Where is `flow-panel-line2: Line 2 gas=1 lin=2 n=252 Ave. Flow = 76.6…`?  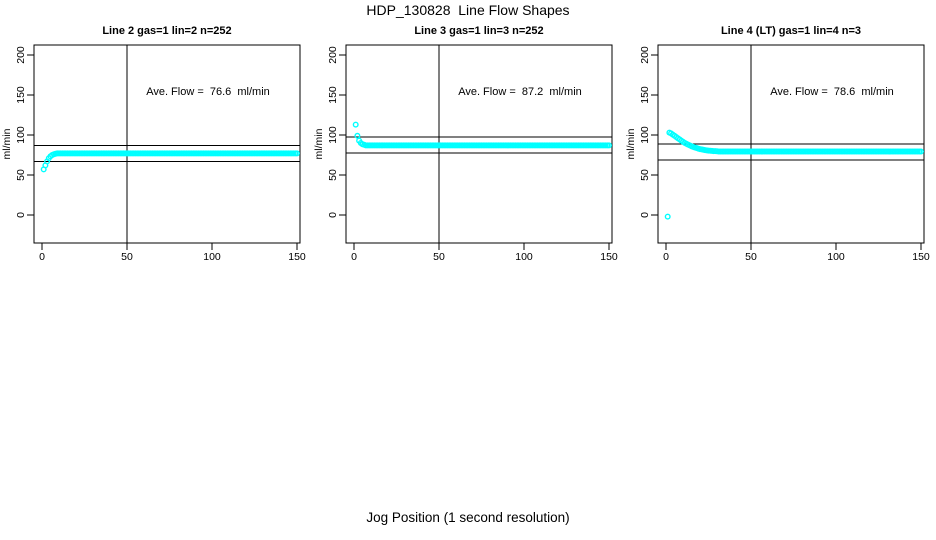 flow-panel-line2: Line 2 gas=1 lin=2 n=252 Ave. Flow = 76.6… is located at coordinates (153, 144).